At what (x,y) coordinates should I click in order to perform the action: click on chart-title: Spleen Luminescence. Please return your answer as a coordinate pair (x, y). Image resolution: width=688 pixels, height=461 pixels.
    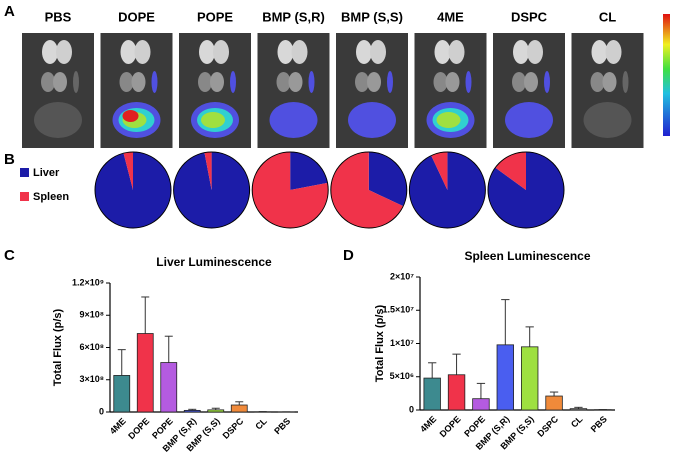
    Looking at the image, I should click on (527, 256).